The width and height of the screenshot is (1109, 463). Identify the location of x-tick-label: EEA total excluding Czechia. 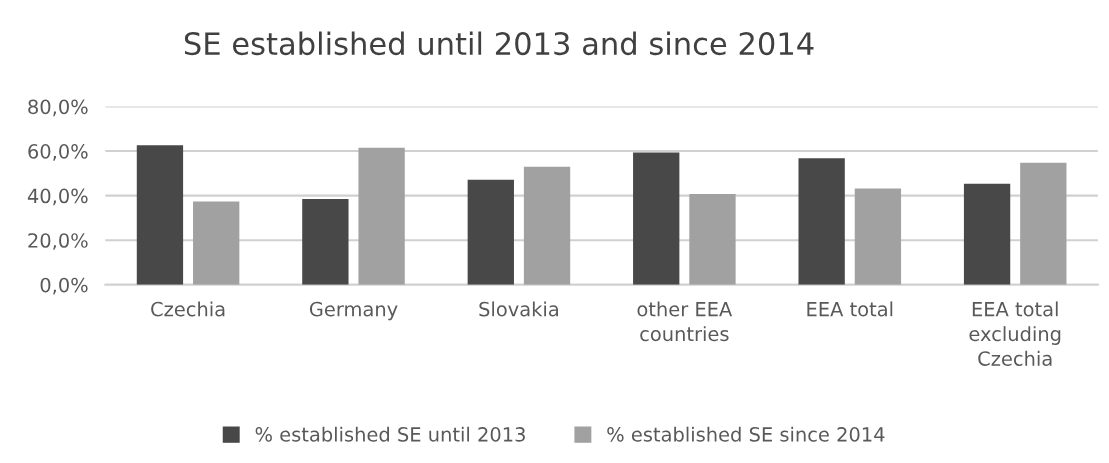
(1015, 333).